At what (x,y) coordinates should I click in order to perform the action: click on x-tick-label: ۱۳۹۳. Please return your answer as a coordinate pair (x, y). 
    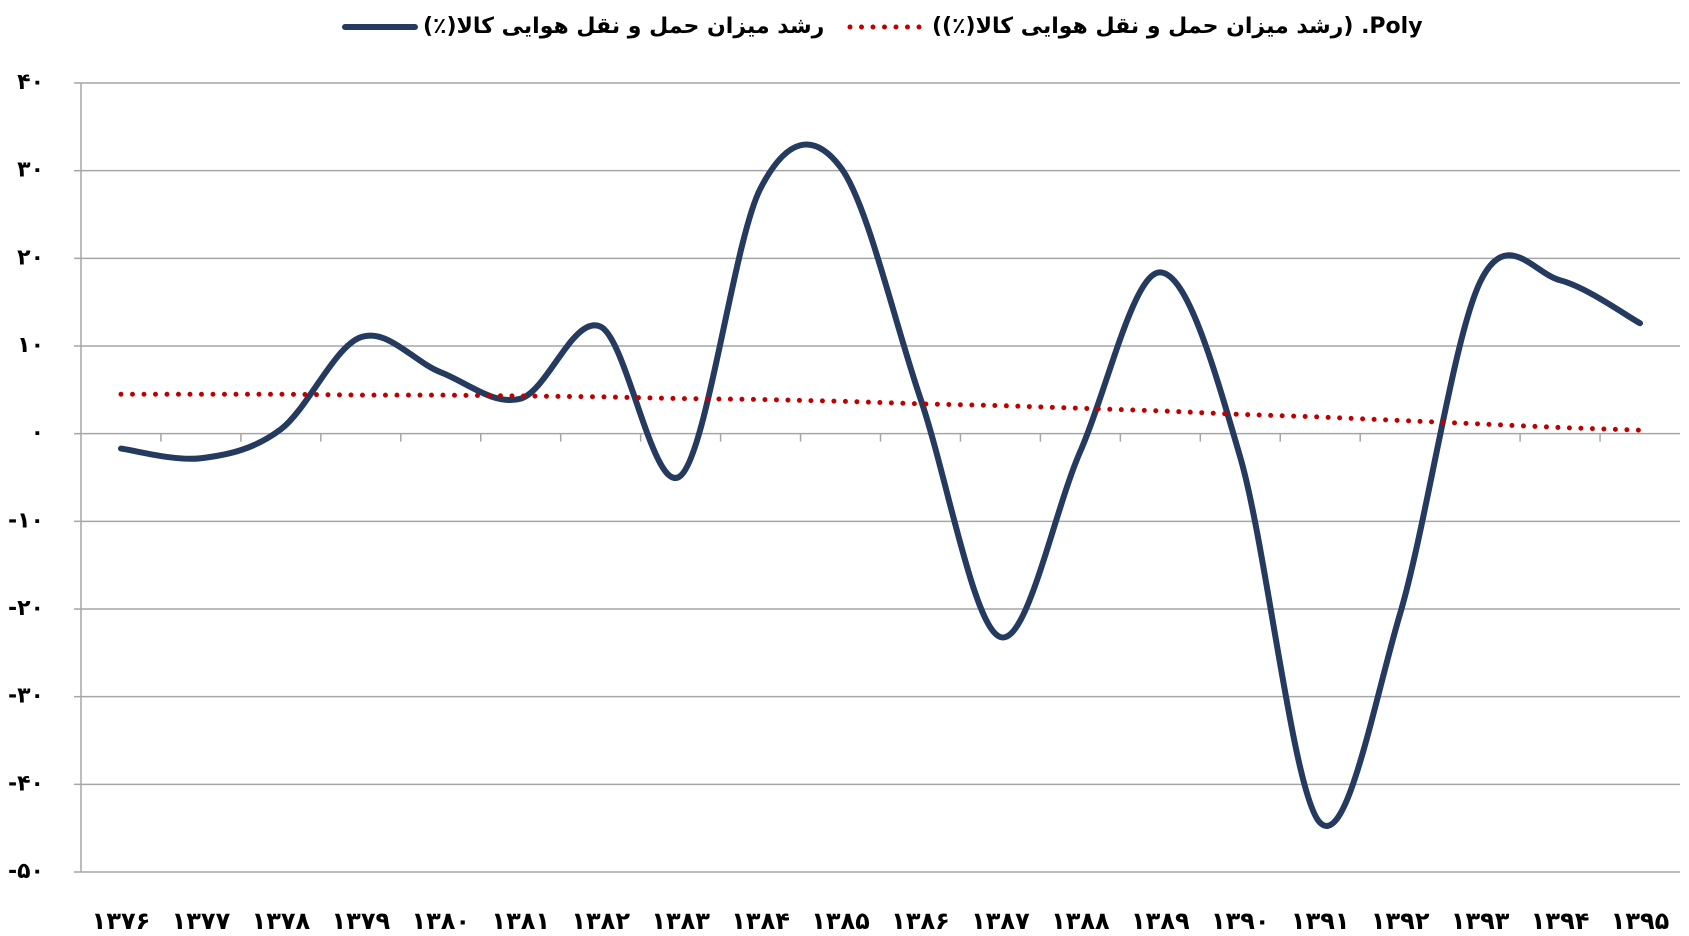
    Looking at the image, I should click on (1480, 921).